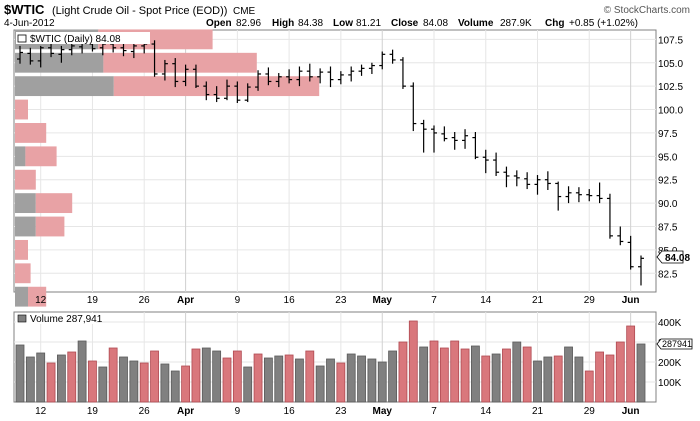 This screenshot has width=700, height=421. Describe the element at coordinates (603, 23) in the screenshot. I see `change-value: +0.85 (+1.02%)` at that location.